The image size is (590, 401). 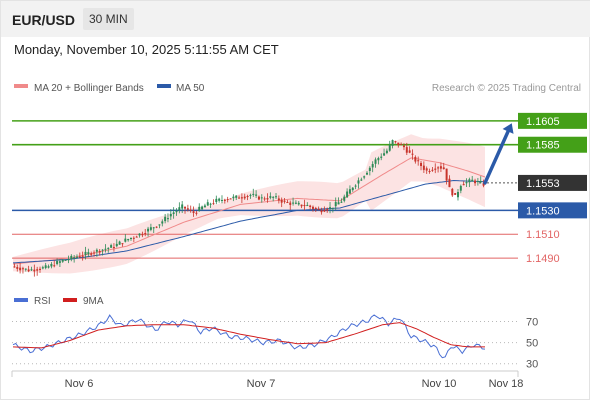 What do you see at coordinates (496, 157) in the screenshot?
I see `forecast-arrow-shaft` at bounding box center [496, 157].